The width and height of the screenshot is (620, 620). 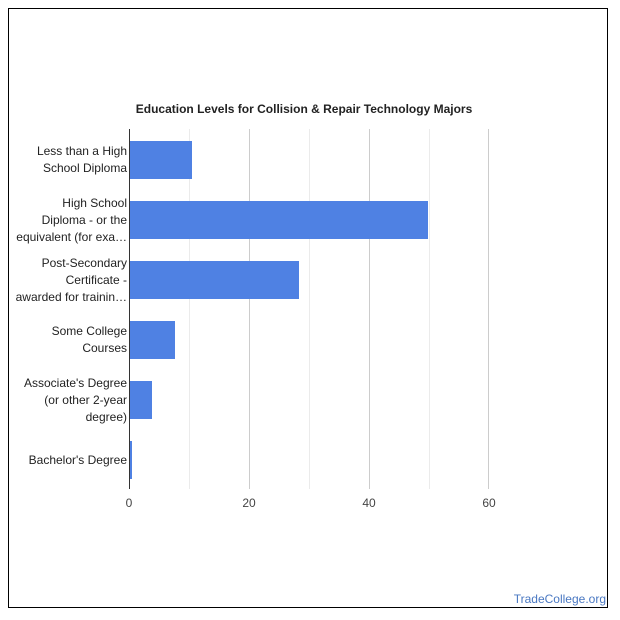 What do you see at coordinates (77, 459) in the screenshot?
I see `category-label: Bachelor's Degree` at bounding box center [77, 459].